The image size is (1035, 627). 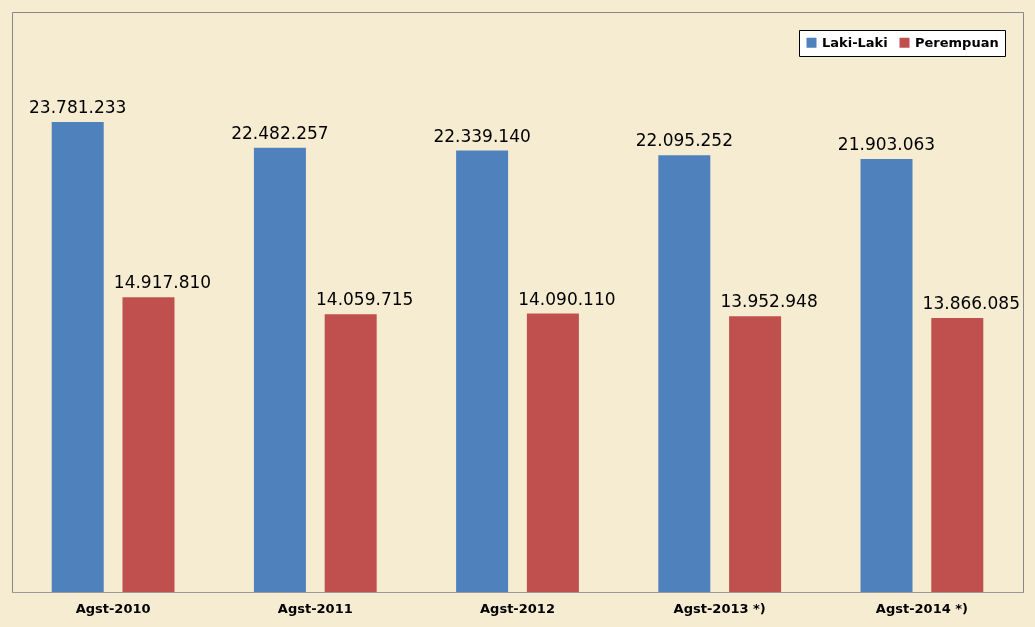 What do you see at coordinates (957, 42) in the screenshot?
I see `legend-label: Perempuan` at bounding box center [957, 42].